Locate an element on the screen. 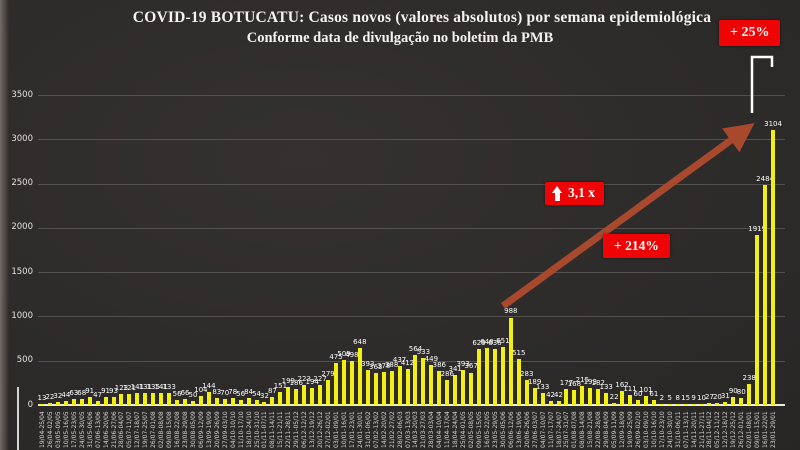 Image resolution: width=800 pixels, height=450 pixels. x-tick-label: 04/07-10/07 is located at coordinates (543, 429).